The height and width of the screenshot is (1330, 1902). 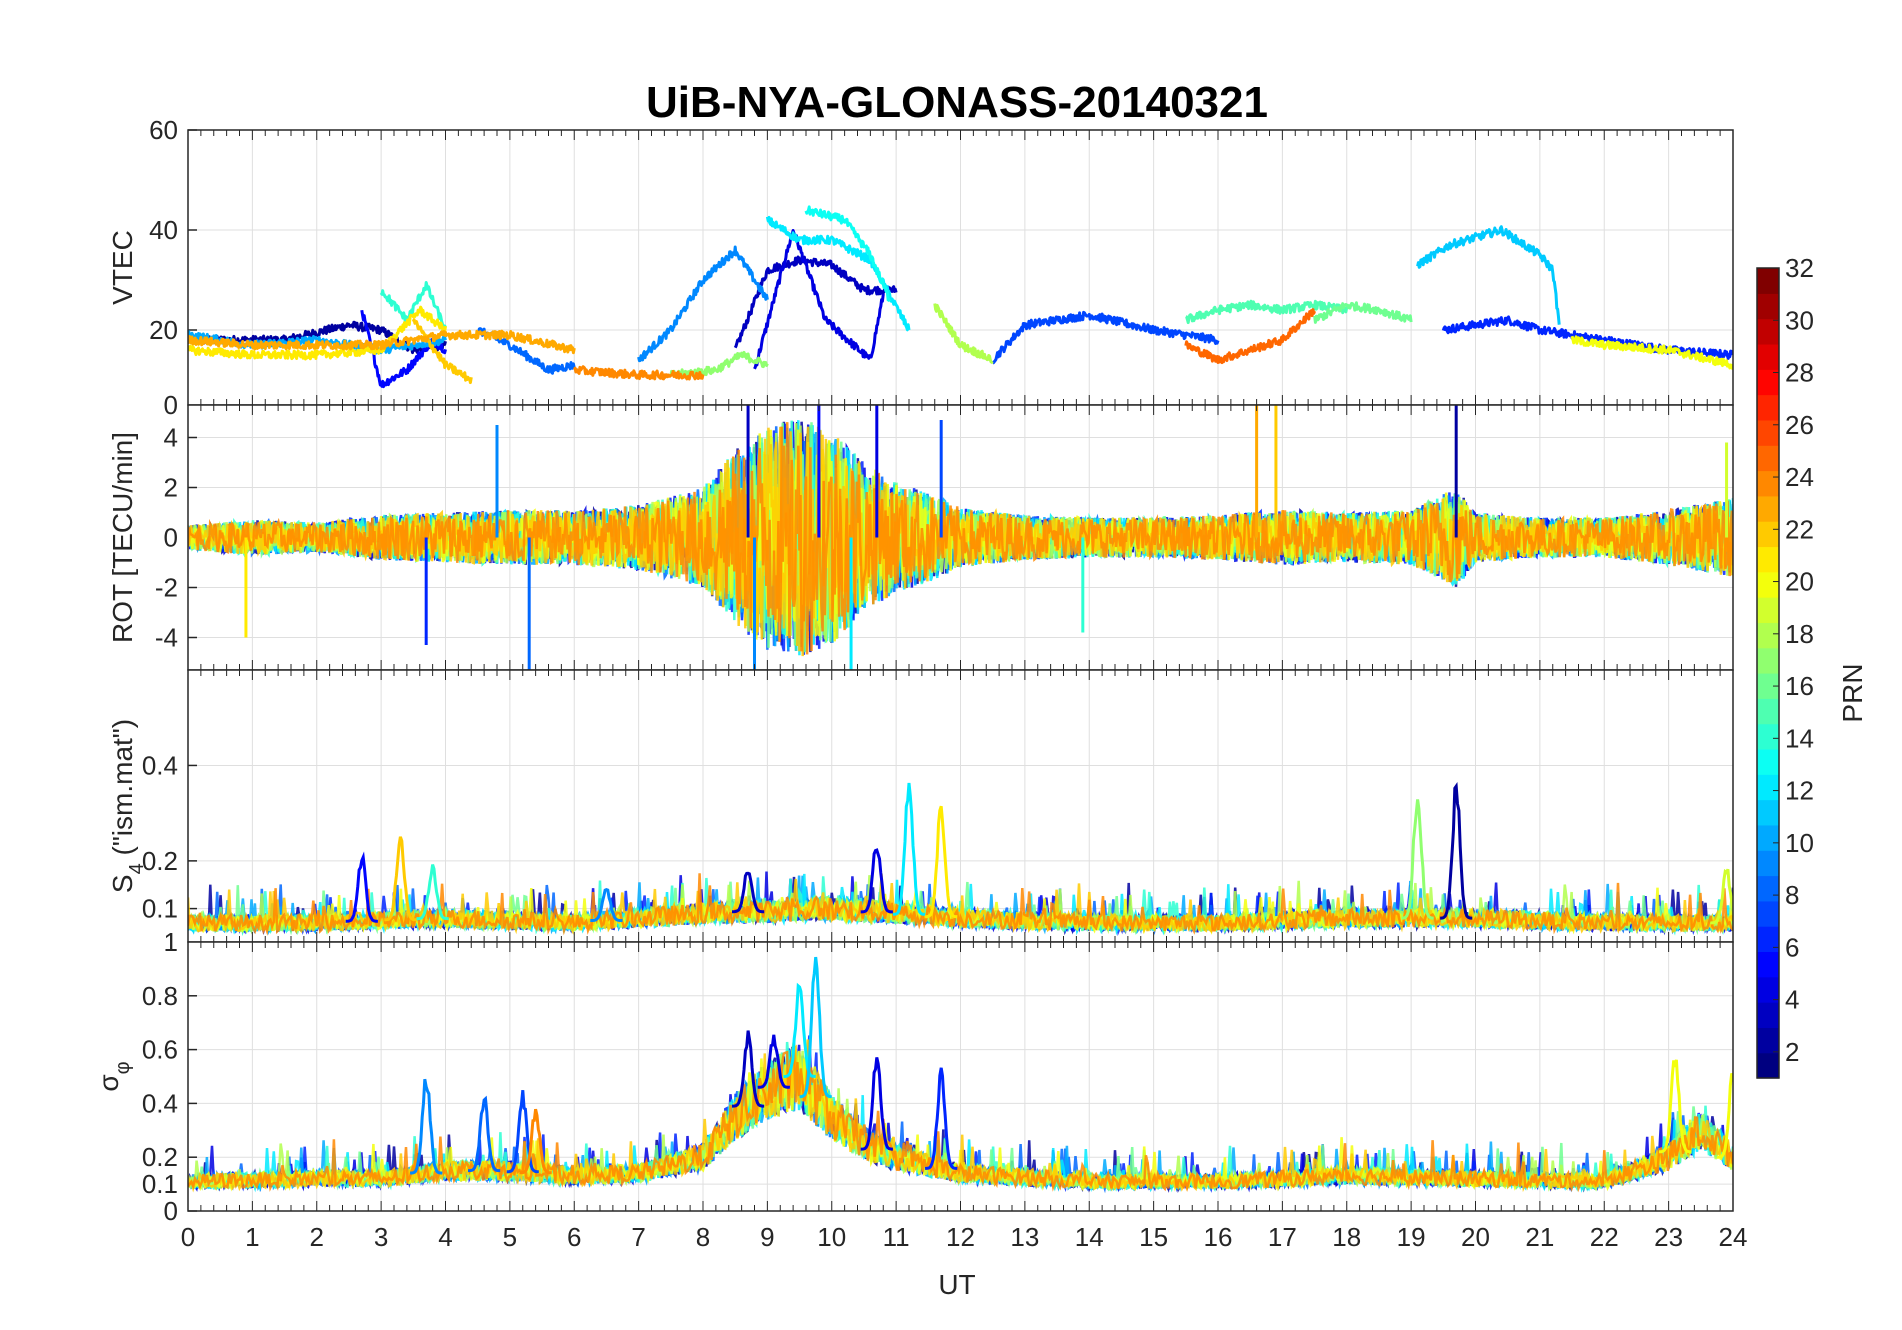 I want to click on colorbar-tick-label: 26, so click(x=1799, y=425).